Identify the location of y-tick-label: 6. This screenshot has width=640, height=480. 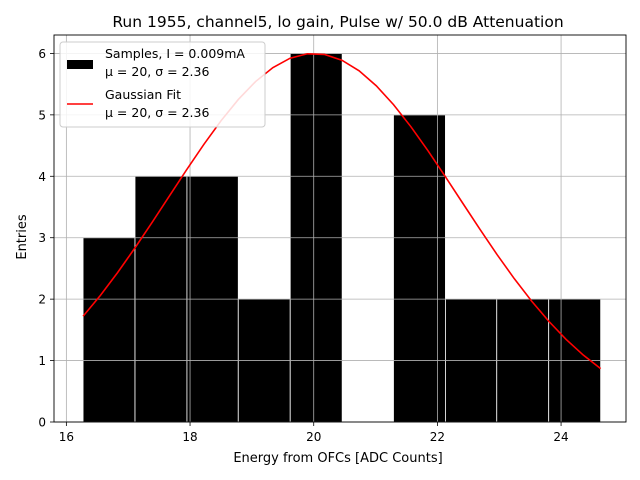
(42, 54).